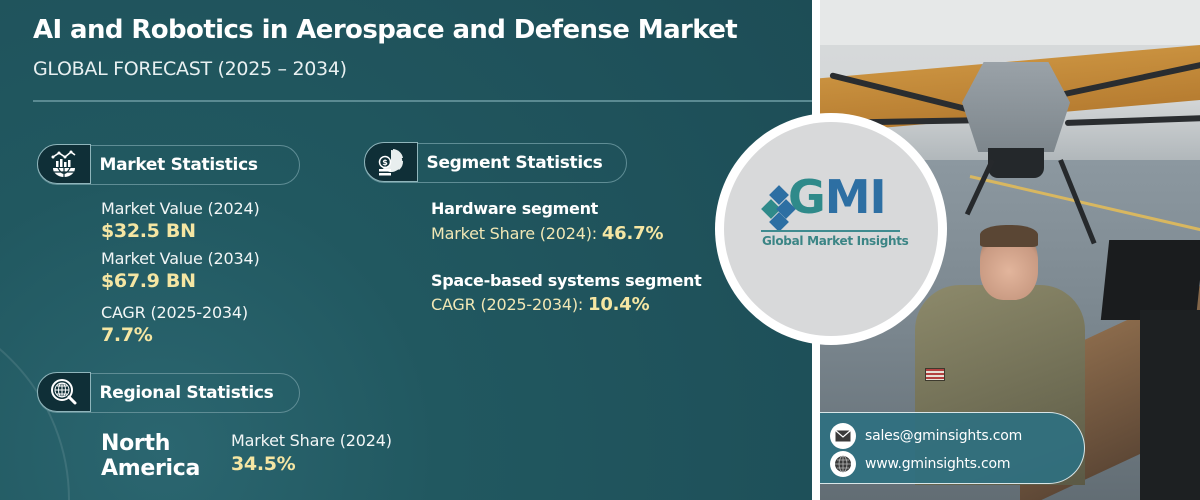 The image size is (1200, 500). Describe the element at coordinates (938, 464) in the screenshot. I see `contact-website: www.gminsights.com` at that location.